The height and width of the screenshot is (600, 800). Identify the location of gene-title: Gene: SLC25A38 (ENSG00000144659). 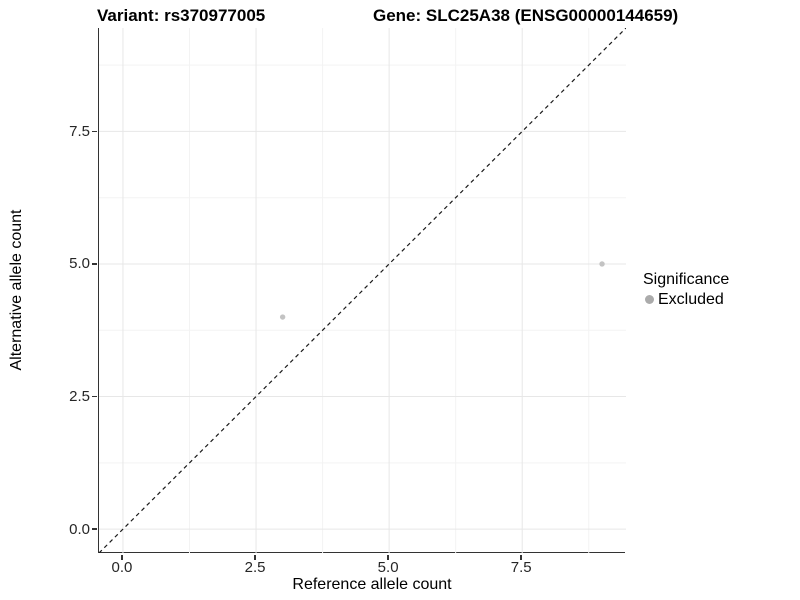
(526, 15).